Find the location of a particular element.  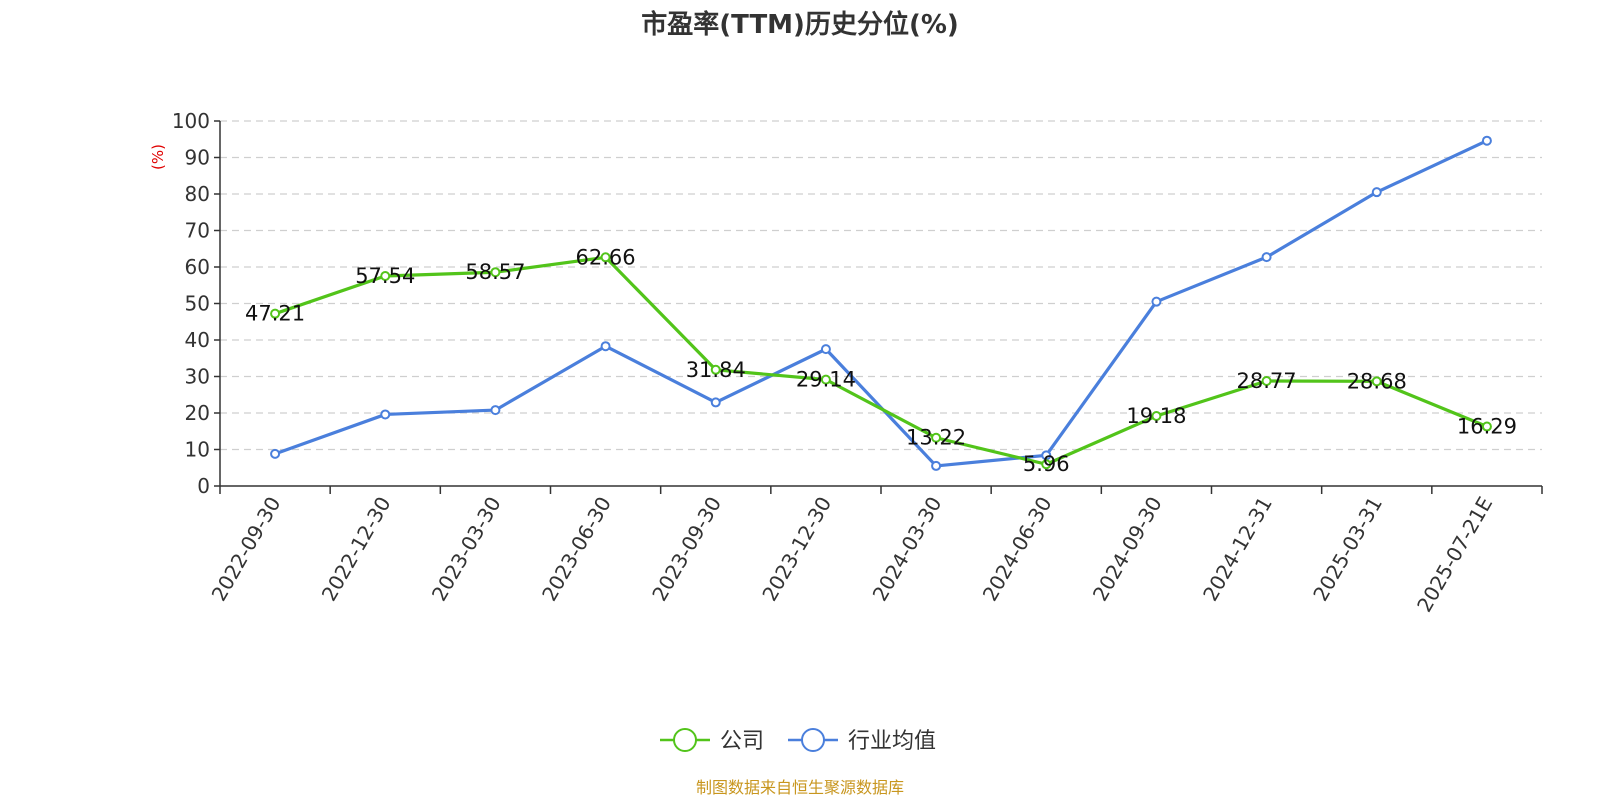

x-tick-label: 2024-09-30 is located at coordinates (1127, 549).